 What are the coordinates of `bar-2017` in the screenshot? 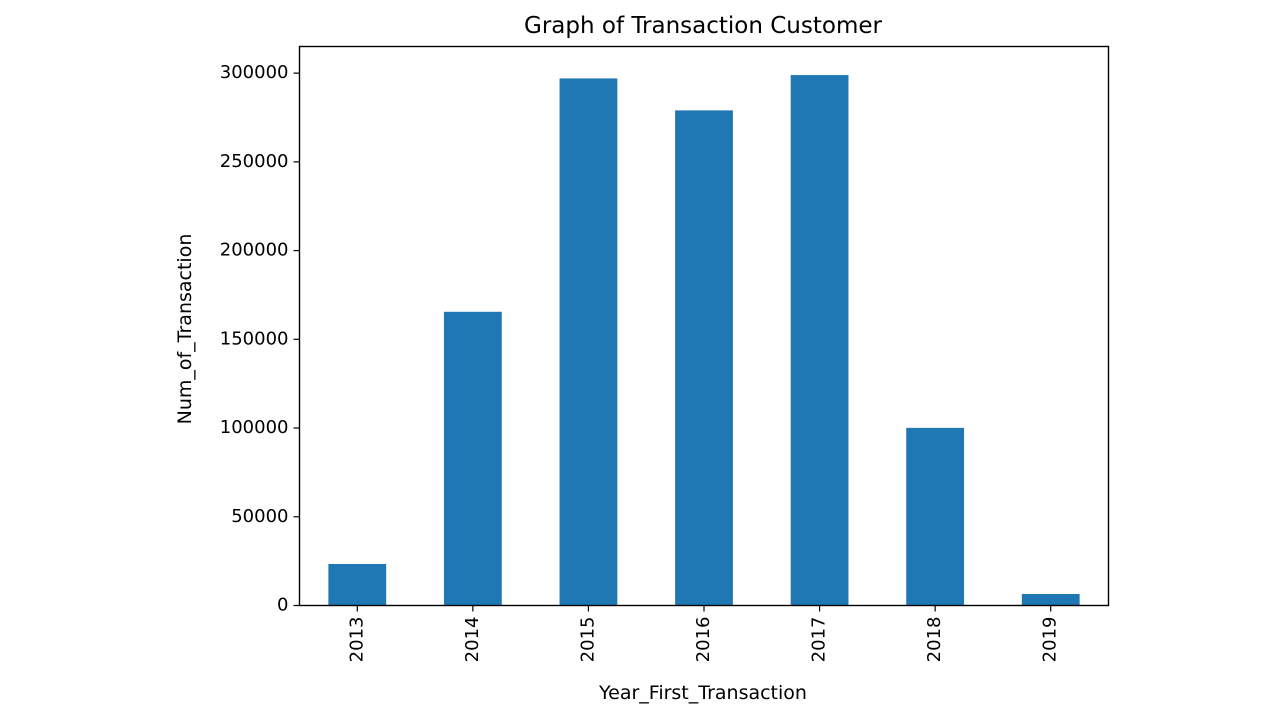 It's located at (819, 340).